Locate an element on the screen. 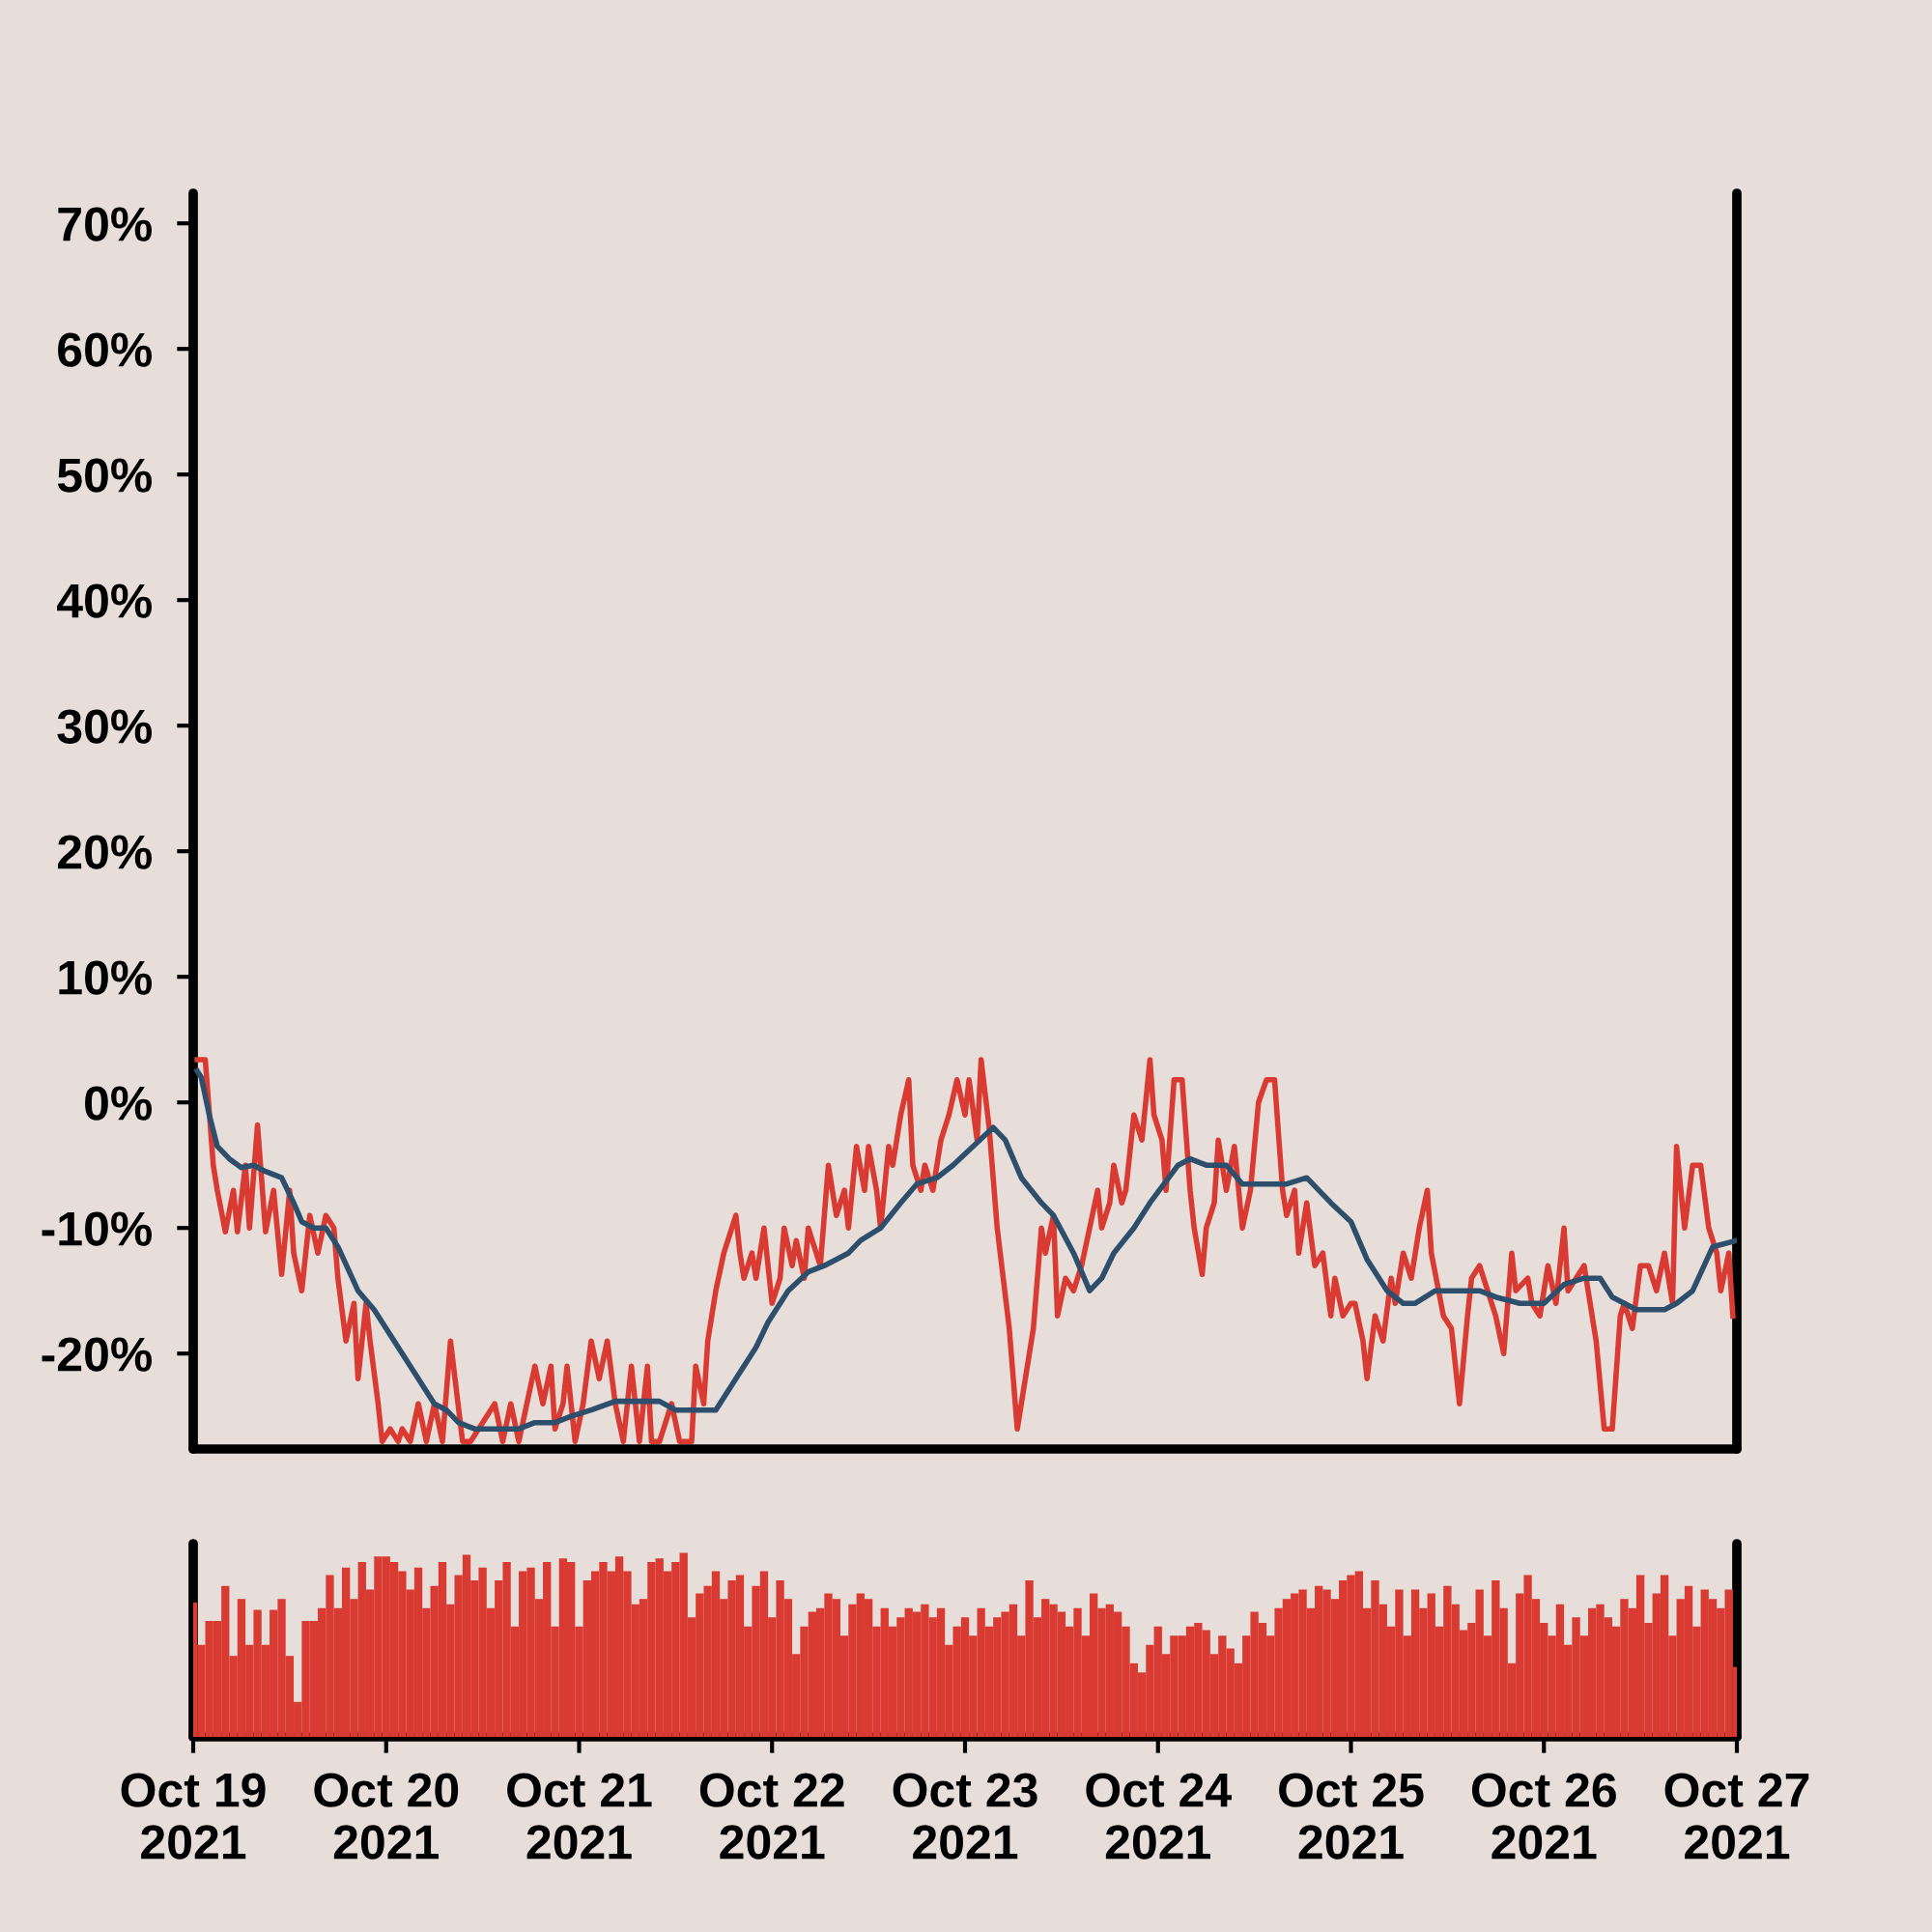  y-tick-label: 40% is located at coordinates (105, 600).